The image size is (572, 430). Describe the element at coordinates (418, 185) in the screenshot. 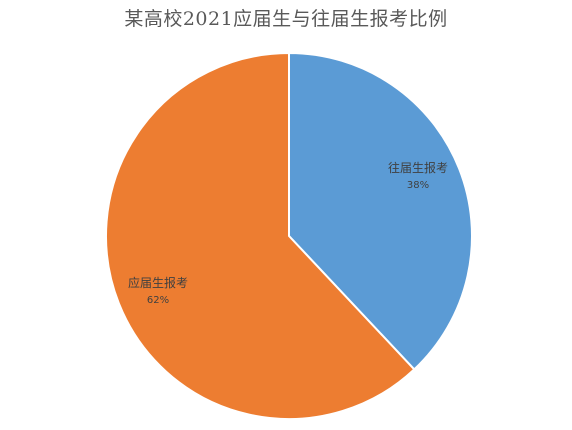

I see `slice-percentage-label: 38%` at that location.